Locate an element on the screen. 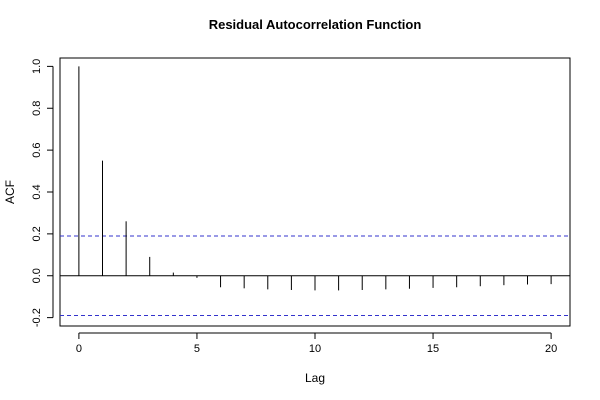 This screenshot has height=400, width=600. y-tick-label: 0.6 is located at coordinates (37, 149).